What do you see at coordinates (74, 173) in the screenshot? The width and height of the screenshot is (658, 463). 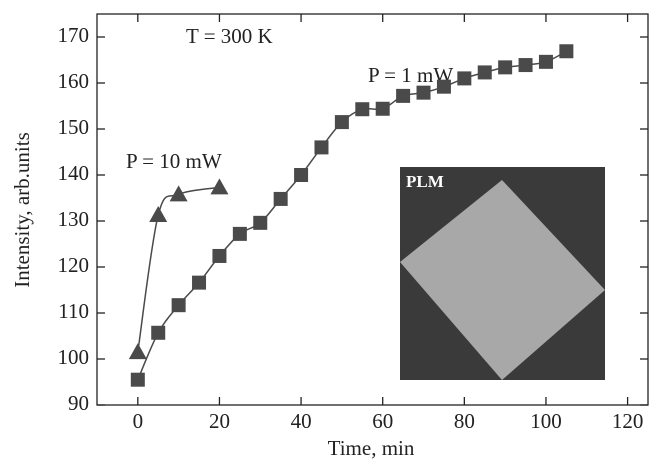 I see `y-tick-label: 140` at bounding box center [74, 173].